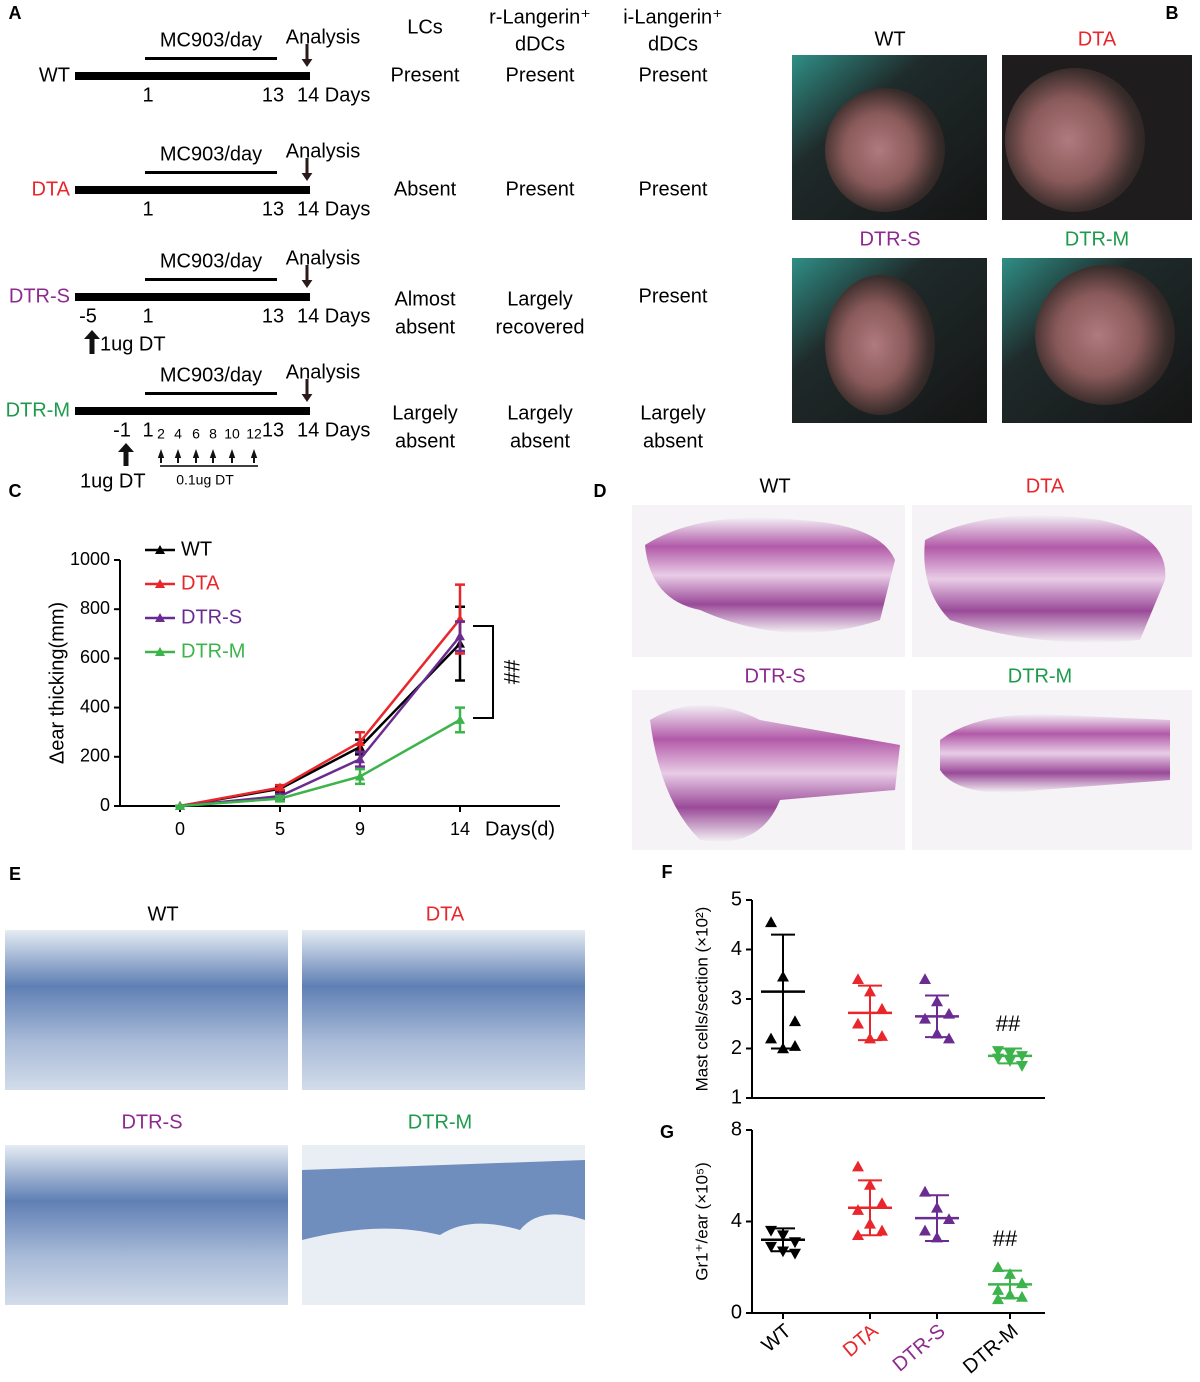  Describe the element at coordinates (460, 829) in the screenshot. I see `x-tick-label: 14` at that location.